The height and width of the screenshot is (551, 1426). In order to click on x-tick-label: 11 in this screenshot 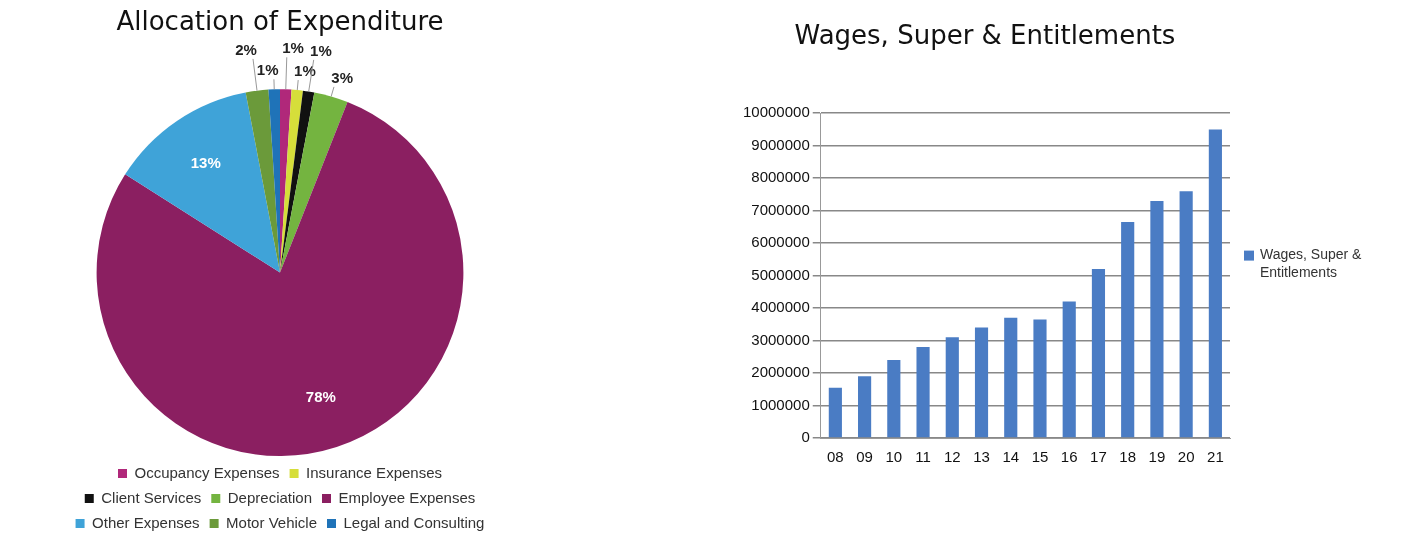, I will do `click(923, 457)`.